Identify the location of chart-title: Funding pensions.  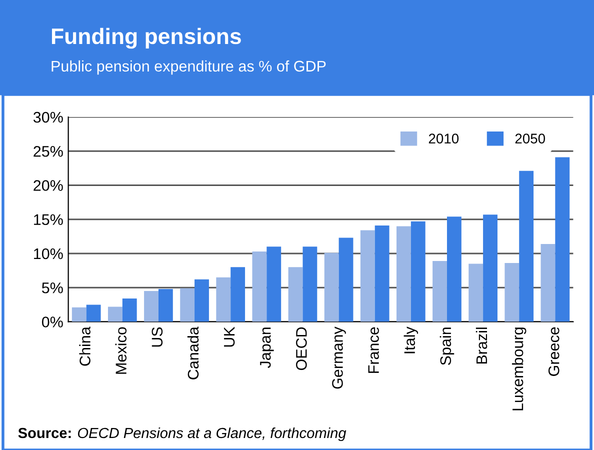
(146, 38).